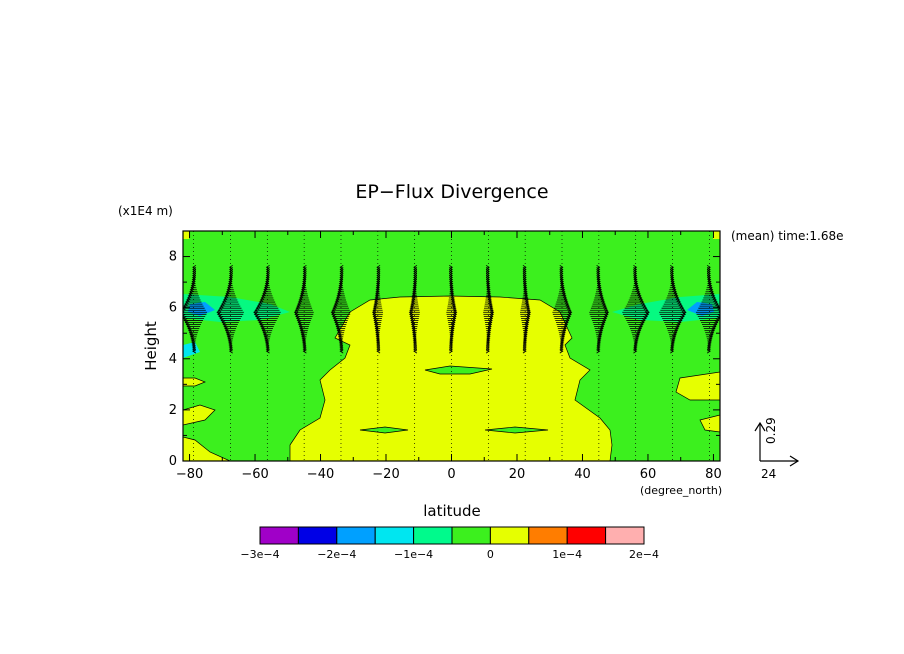  I want to click on colorbar-tick-label: −2e−4, so click(336, 554).